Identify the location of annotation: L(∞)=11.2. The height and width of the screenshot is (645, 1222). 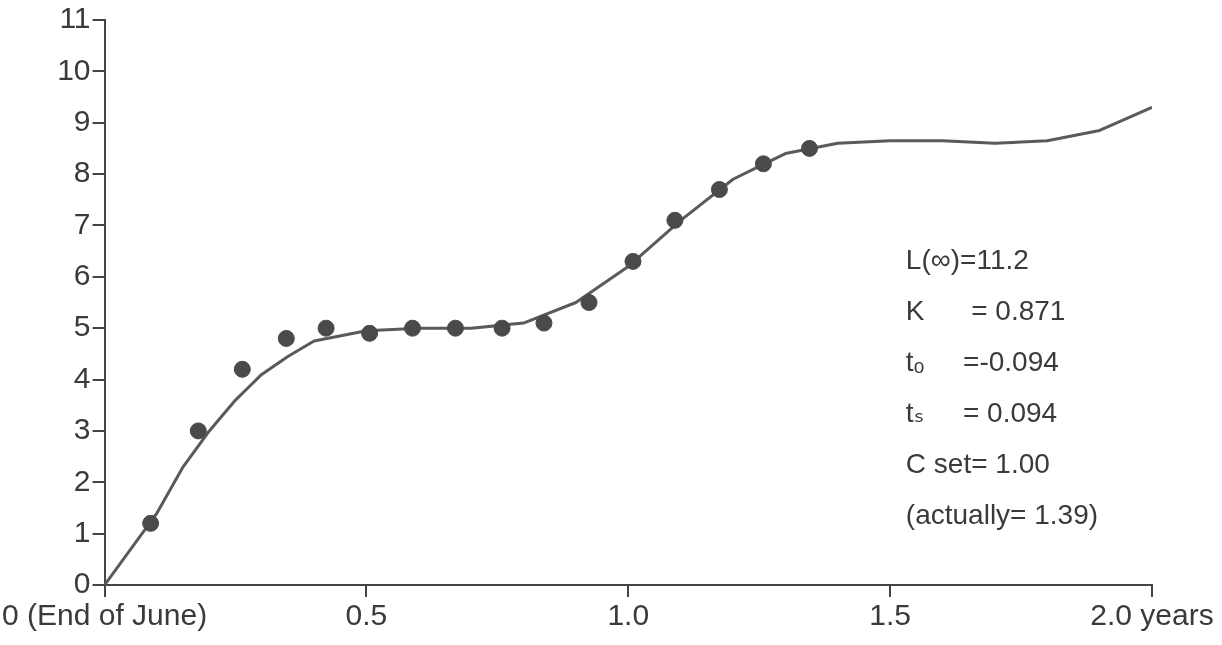
(967, 260).